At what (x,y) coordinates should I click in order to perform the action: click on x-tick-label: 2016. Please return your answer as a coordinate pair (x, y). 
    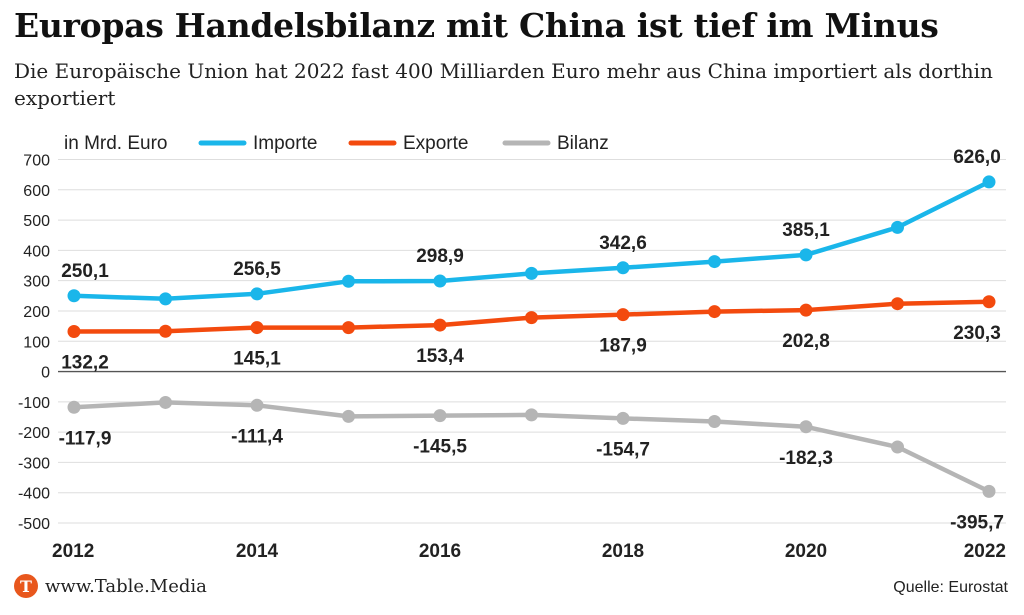
    Looking at the image, I should click on (440, 551).